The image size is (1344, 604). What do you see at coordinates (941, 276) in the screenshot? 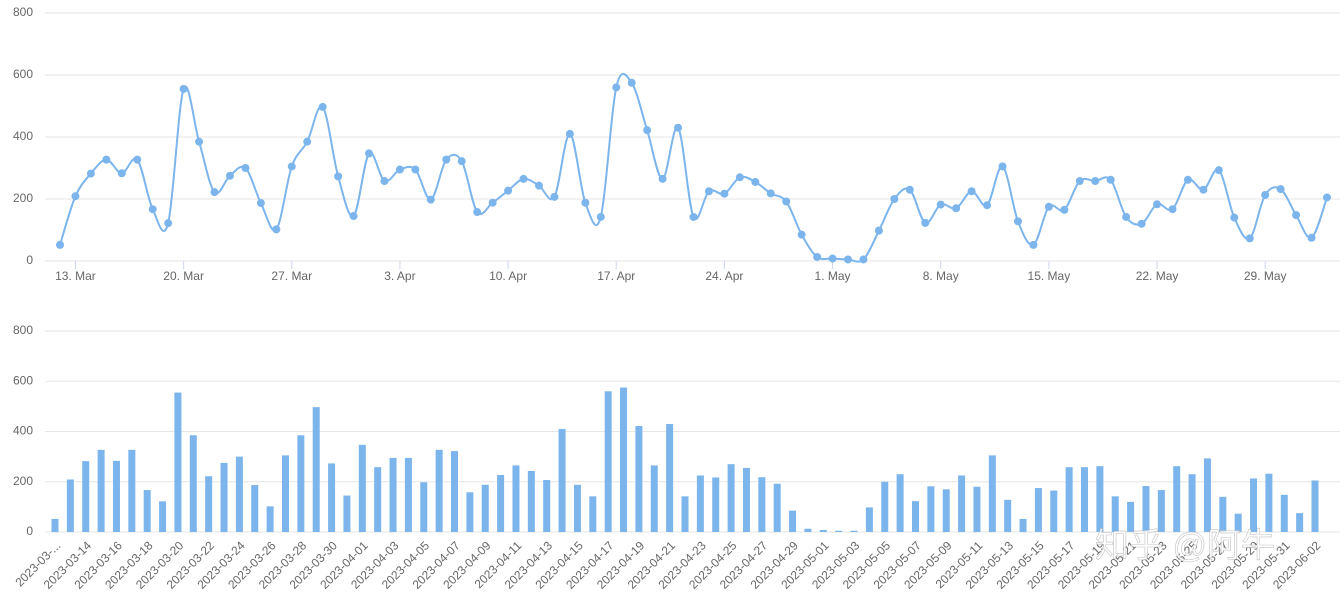
I see `x-tick-label: 8. May` at bounding box center [941, 276].